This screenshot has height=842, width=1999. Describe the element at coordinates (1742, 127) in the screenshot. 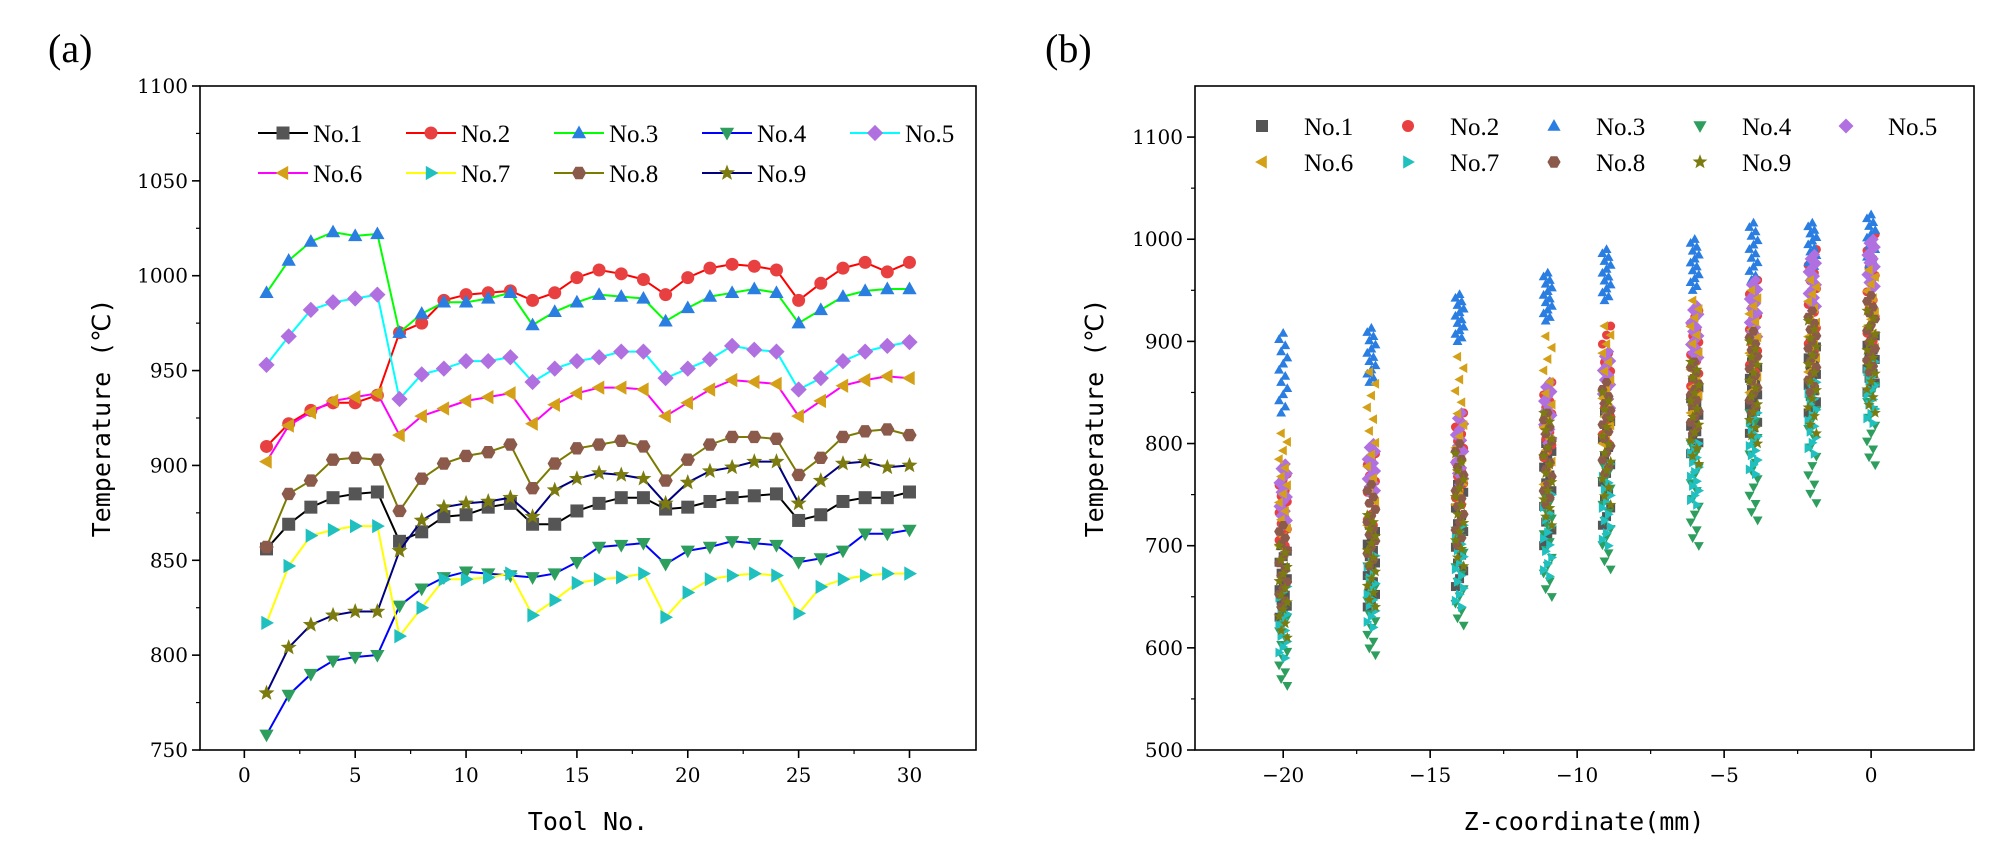

I see `legend-entry: No.4` at that location.